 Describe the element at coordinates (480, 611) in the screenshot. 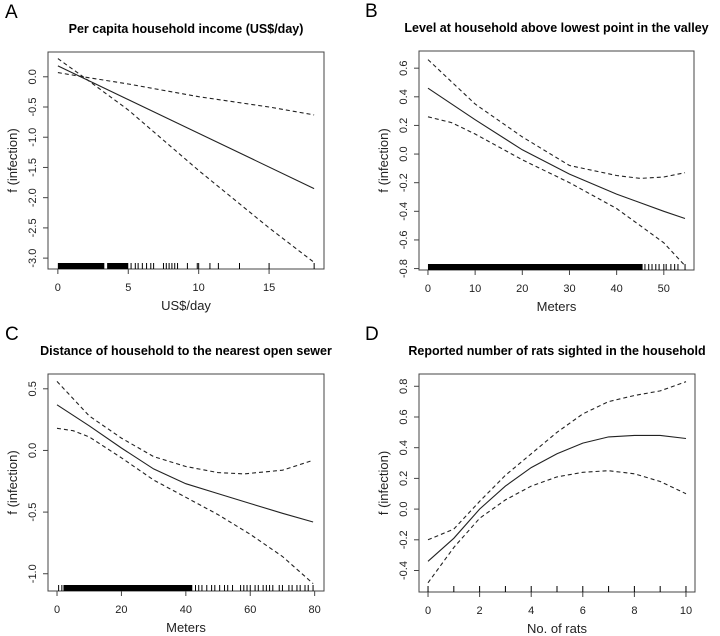

I see `x-tick-label: 2` at that location.